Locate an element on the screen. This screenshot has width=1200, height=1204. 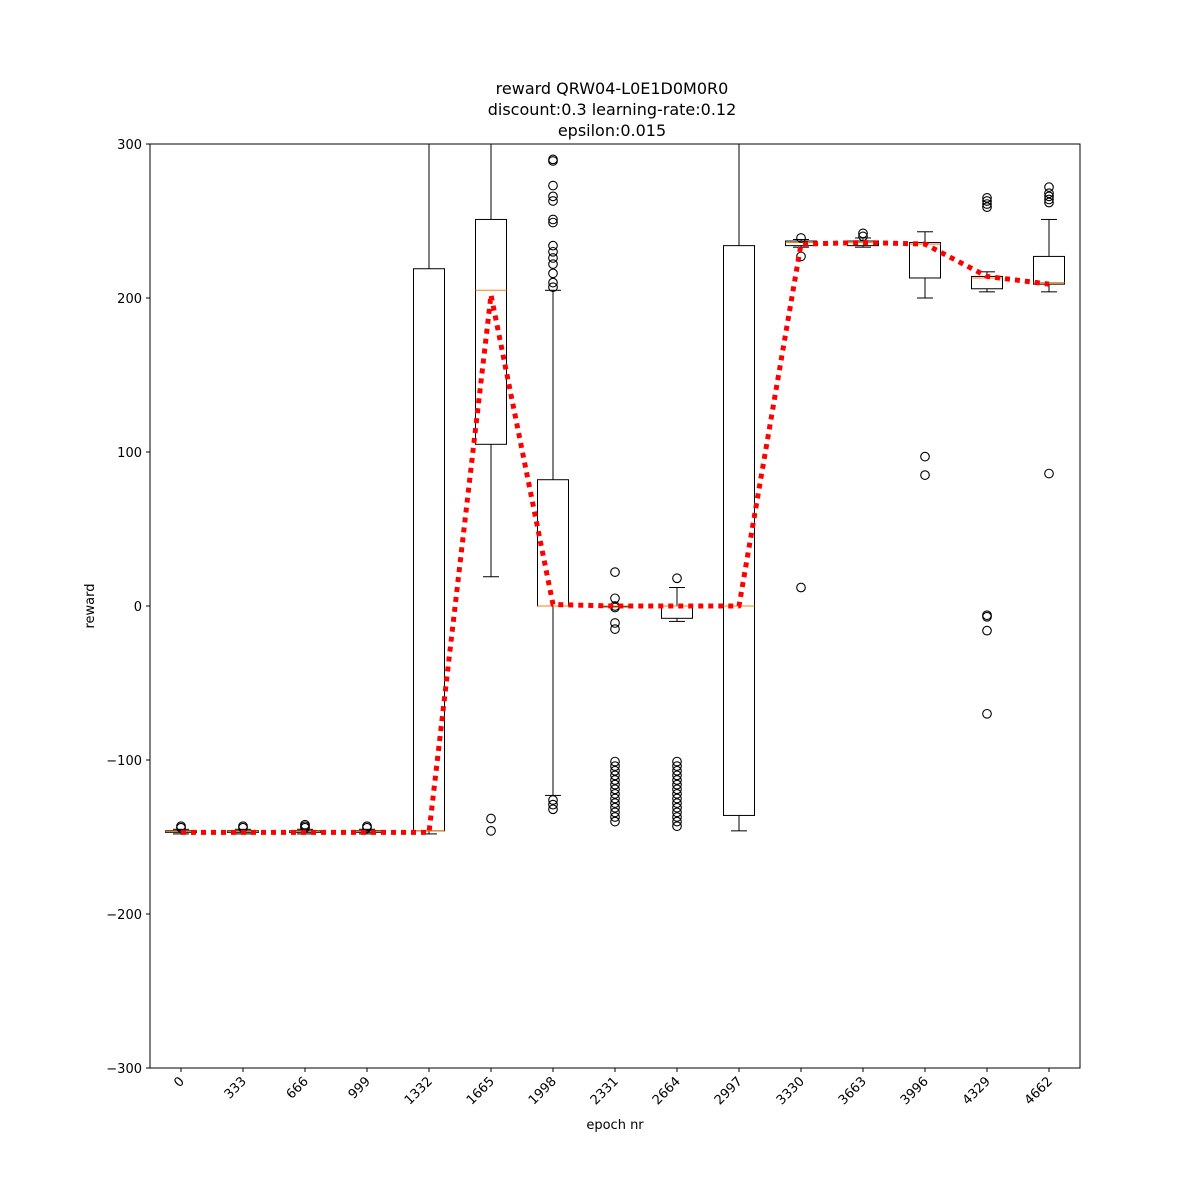
y-axis: −300 −200 −100 0 100 200 300 is located at coordinates (128, 607).